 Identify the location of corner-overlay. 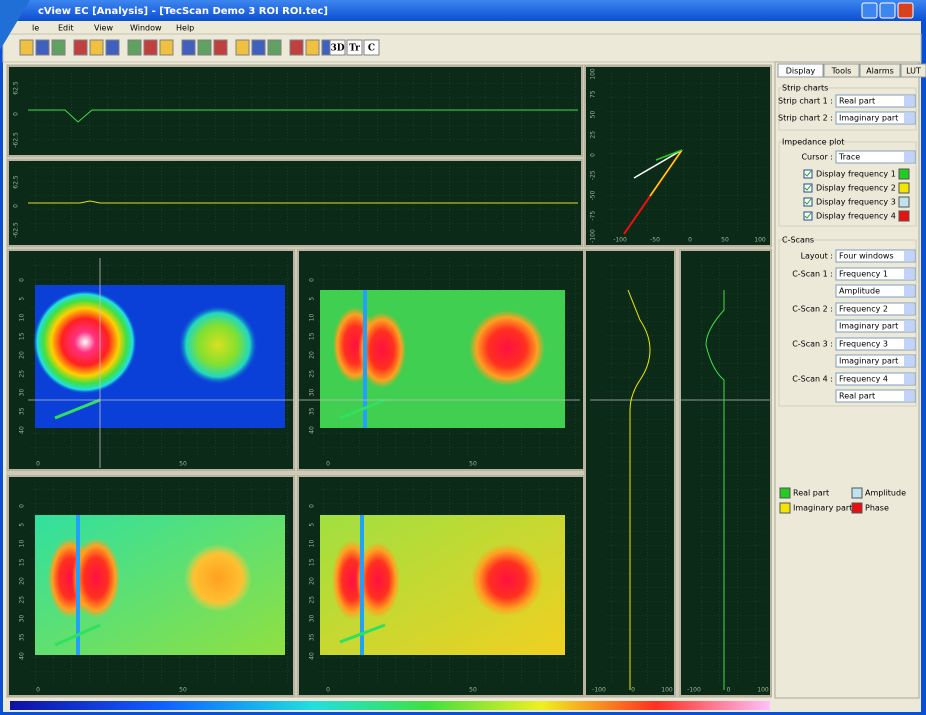
(15, 25).